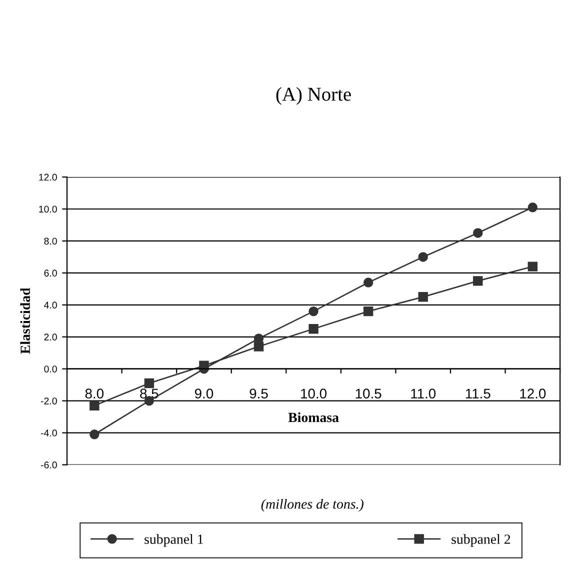 The image size is (568, 562). What do you see at coordinates (478, 393) in the screenshot?
I see `x-tick-label: 11.5` at bounding box center [478, 393].